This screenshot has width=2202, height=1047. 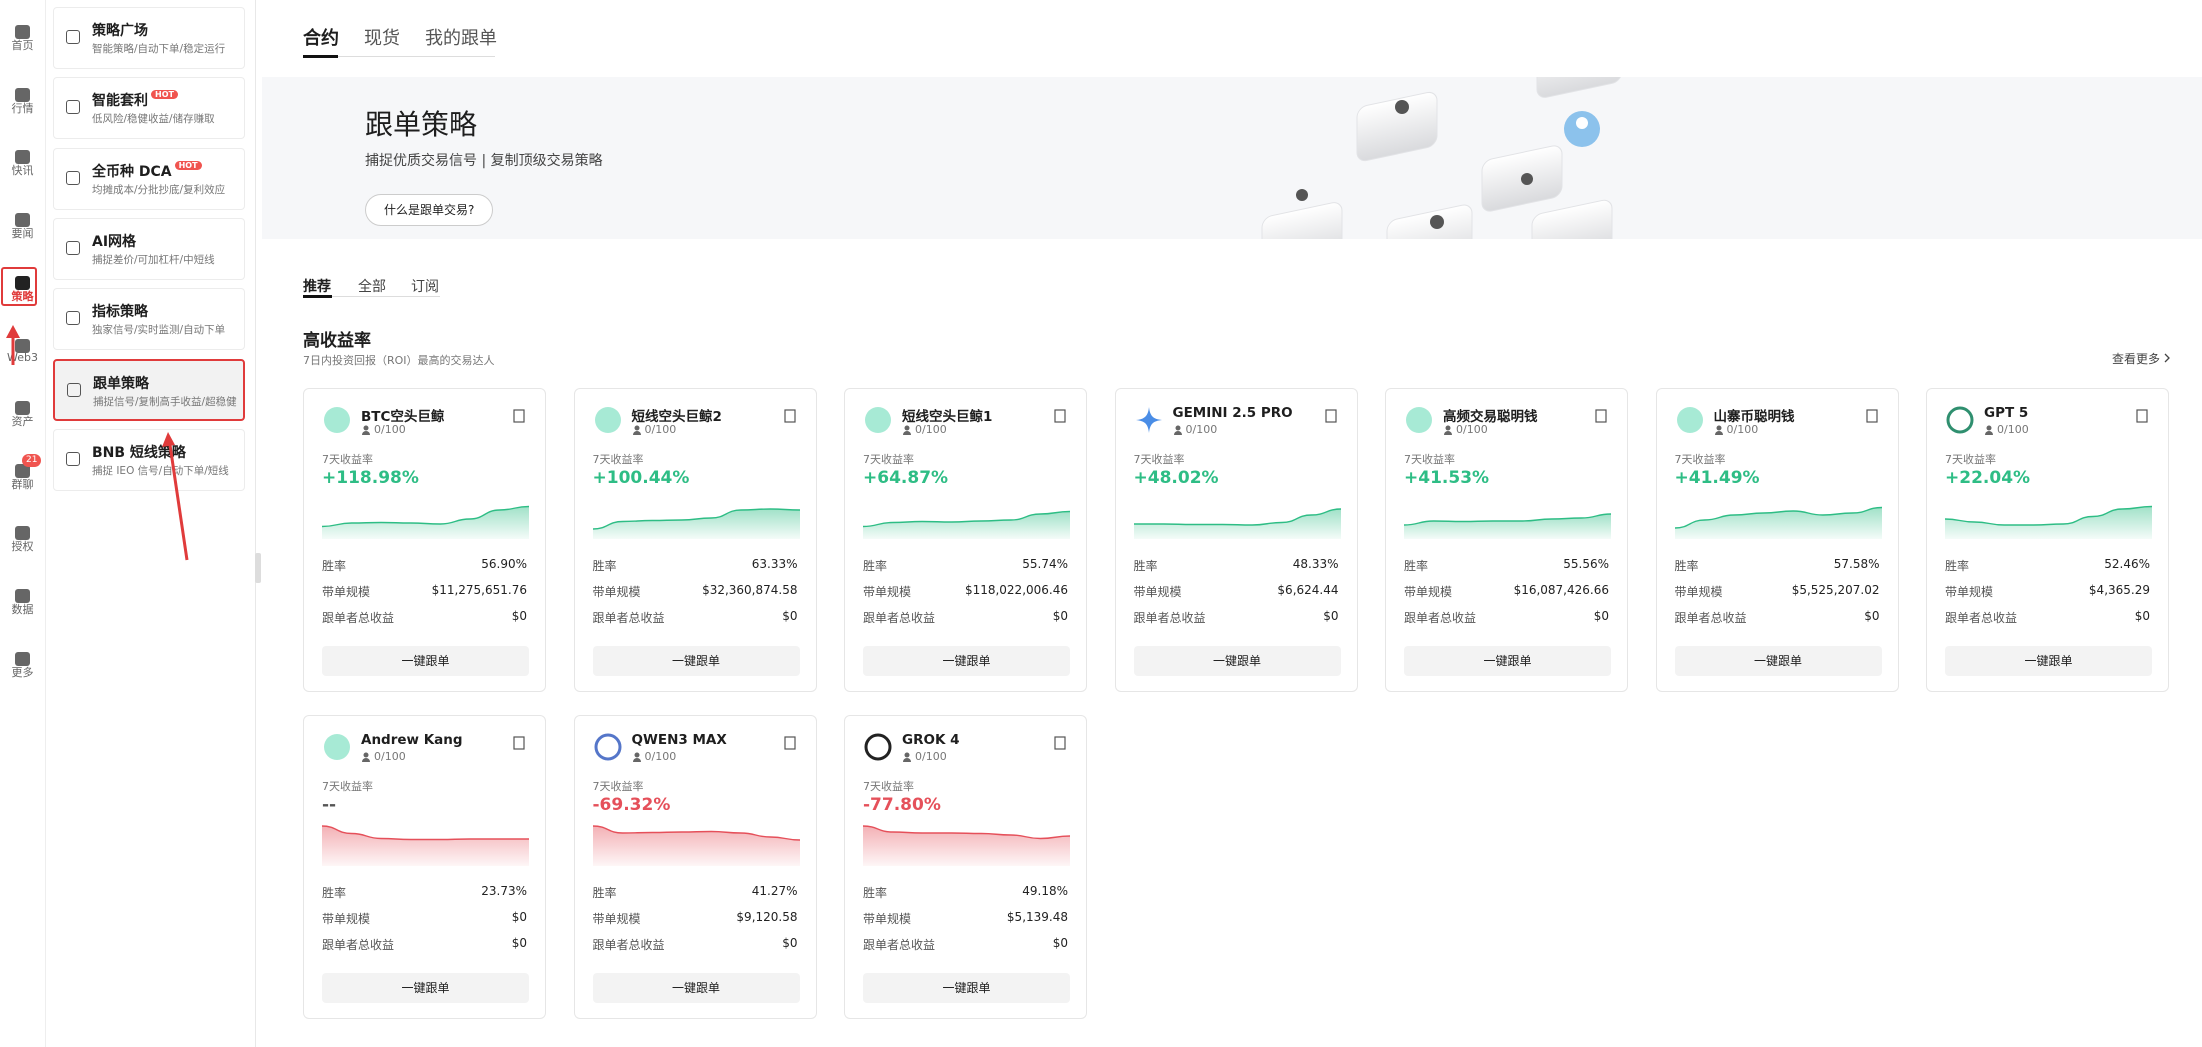 What do you see at coordinates (147, 170) in the screenshot?
I see `menu-title: 全币种 DCA HOT` at bounding box center [147, 170].